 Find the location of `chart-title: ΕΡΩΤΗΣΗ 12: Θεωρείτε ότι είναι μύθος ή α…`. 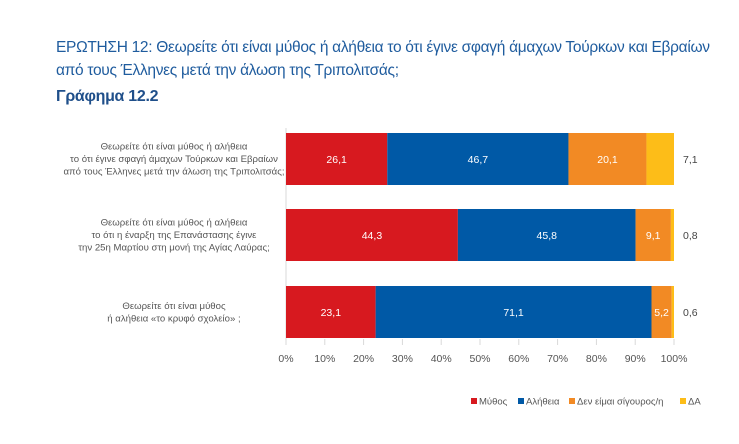

chart-title: ΕΡΩΤΗΣΗ 12: Θεωρείτε ότι είναι μύθος ή α… is located at coordinates (383, 59).